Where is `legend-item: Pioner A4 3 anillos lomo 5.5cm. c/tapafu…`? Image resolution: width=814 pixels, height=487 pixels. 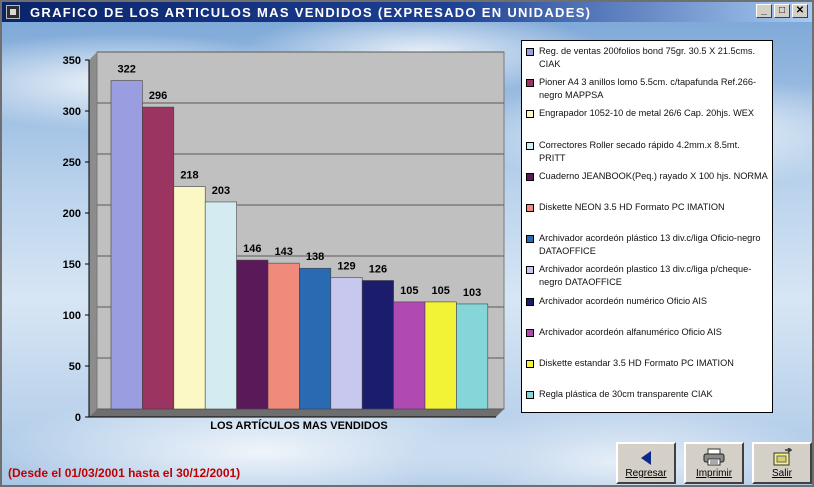
legend-item: Pioner A4 3 anillos lomo 5.5cm. c/tapafu… is located at coordinates (647, 91).